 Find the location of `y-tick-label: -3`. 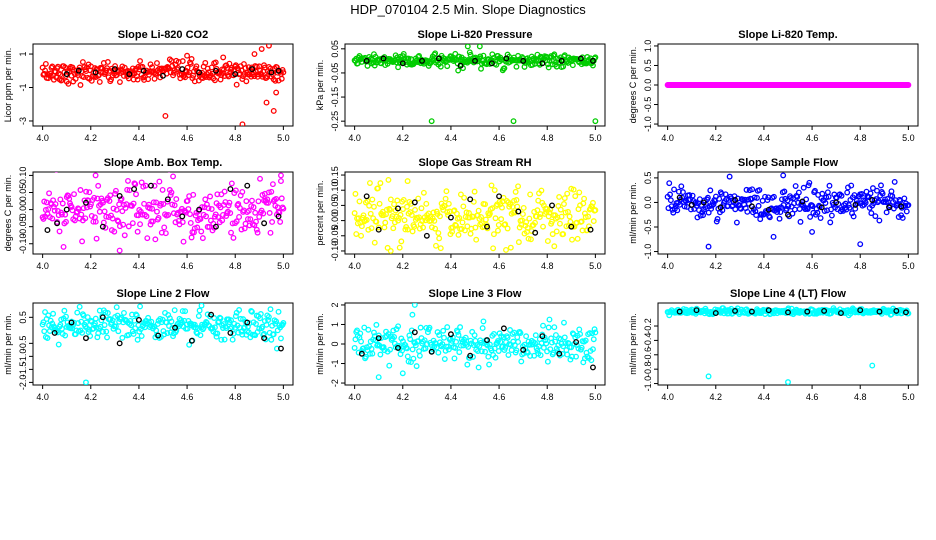

y-tick-label: -3 is located at coordinates (23, 121).